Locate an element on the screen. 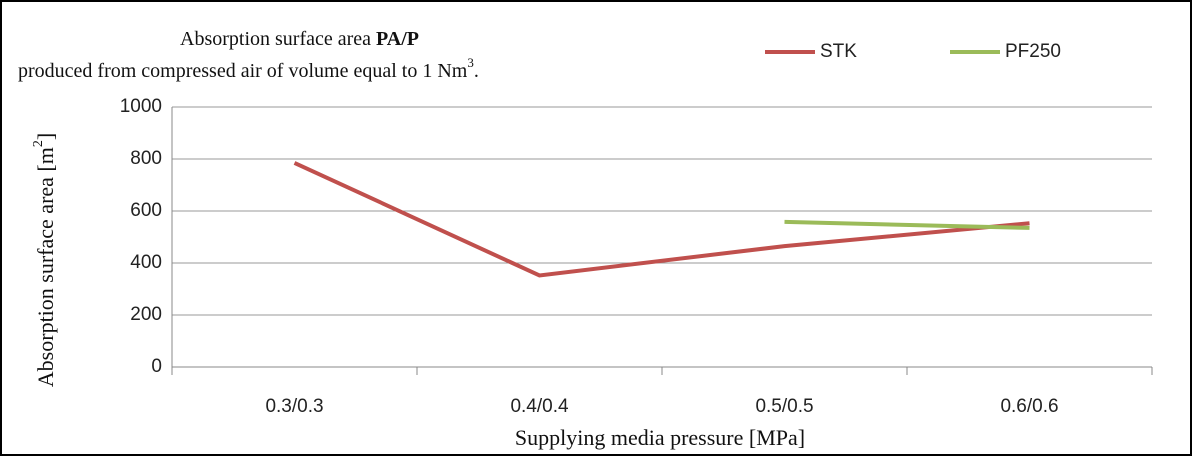 This screenshot has width=1192, height=456. chart-title: Absorption surface area PA/P is located at coordinates (299, 39).